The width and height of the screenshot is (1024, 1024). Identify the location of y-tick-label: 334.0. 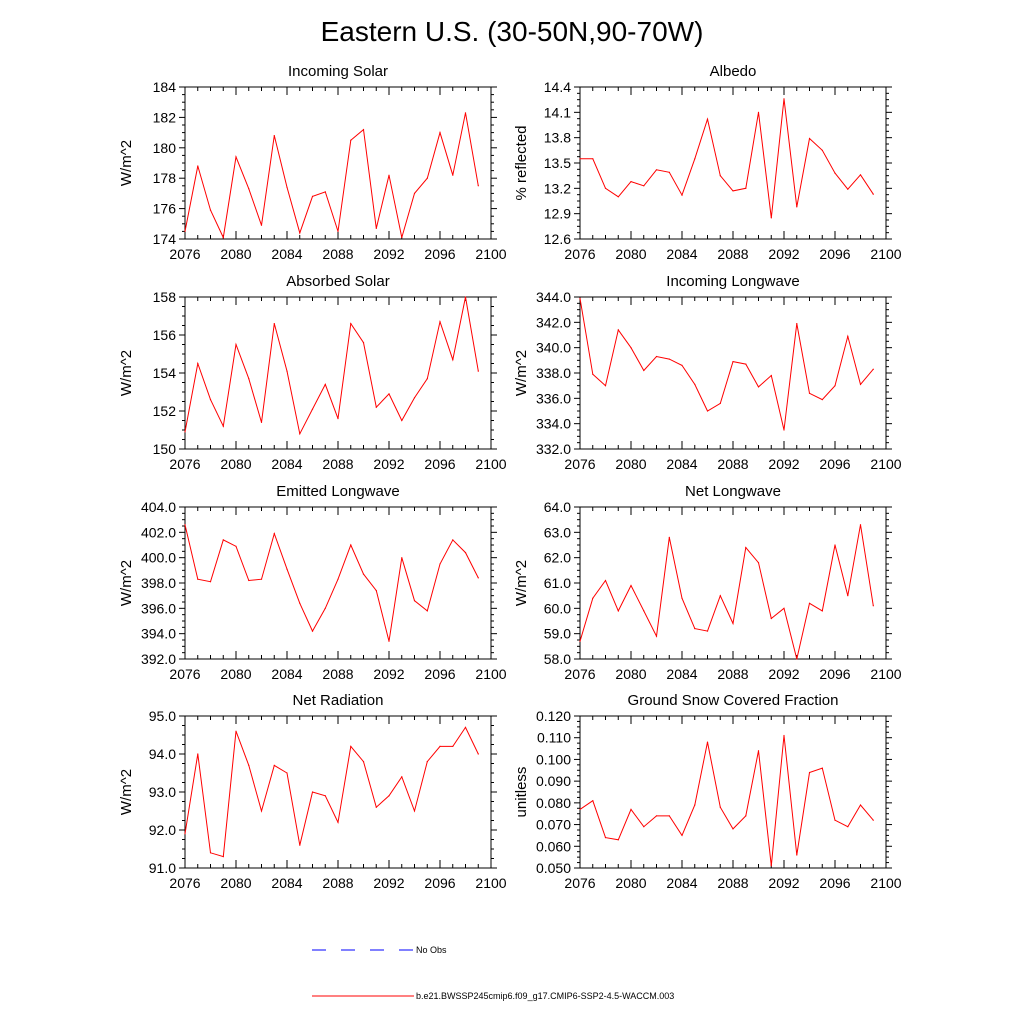
(553, 424).